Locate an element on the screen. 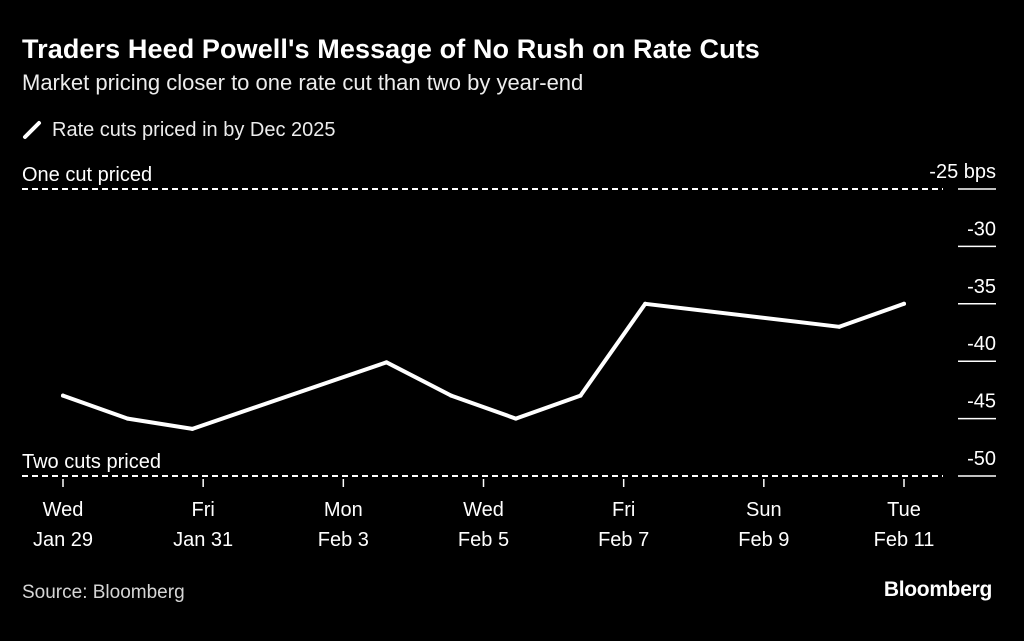 The image size is (1024, 641). y-tick-label: -50 is located at coordinates (981, 459).